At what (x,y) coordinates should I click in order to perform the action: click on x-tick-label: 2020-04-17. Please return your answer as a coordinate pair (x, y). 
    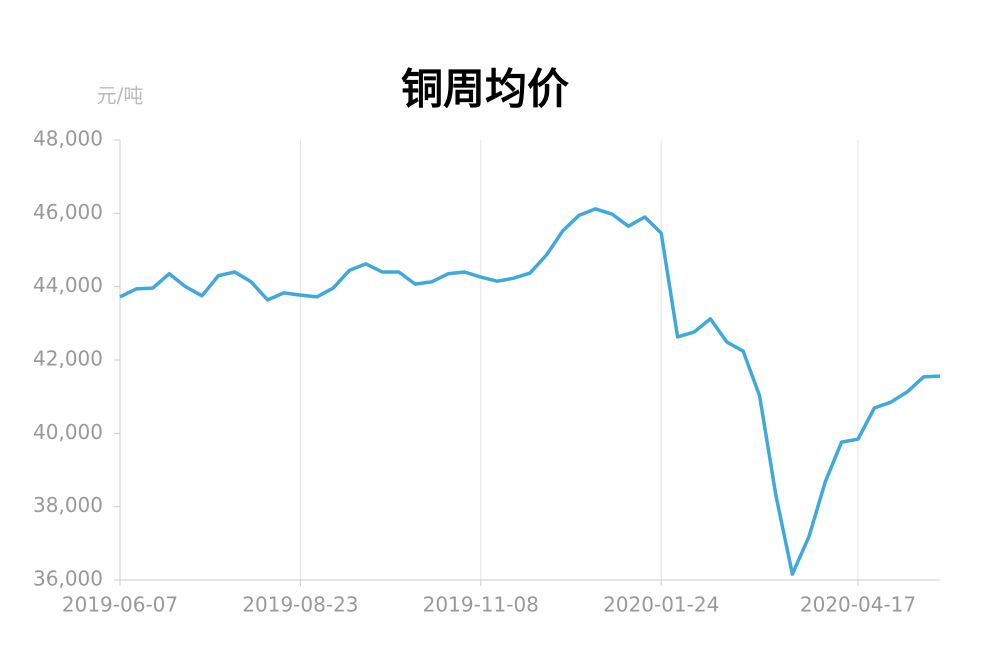
    Looking at the image, I should click on (858, 605).